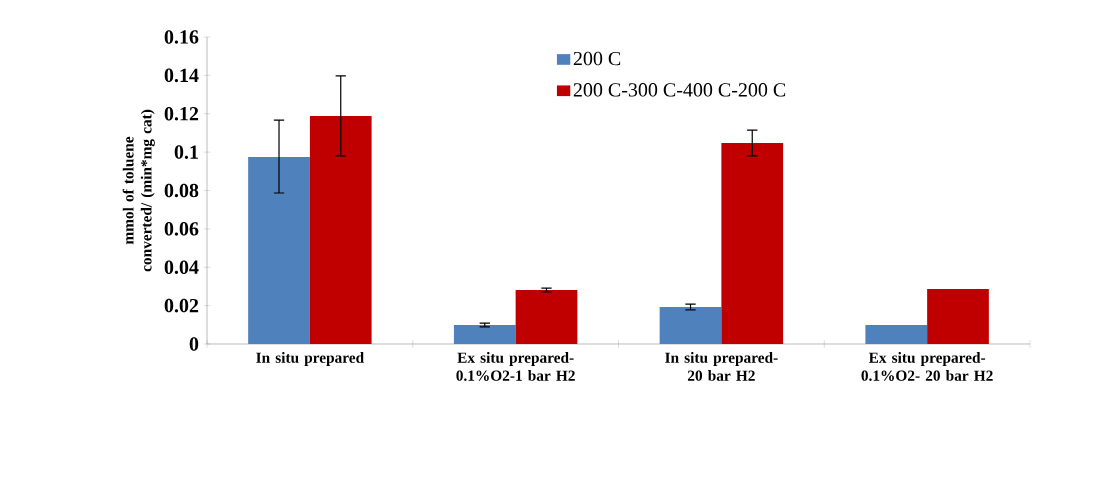 Image resolution: width=1117 pixels, height=487 pixels. What do you see at coordinates (927, 366) in the screenshot?
I see `x-tick-label: Ex situ prepared-0.1%O2- 20 bar H2` at bounding box center [927, 366].